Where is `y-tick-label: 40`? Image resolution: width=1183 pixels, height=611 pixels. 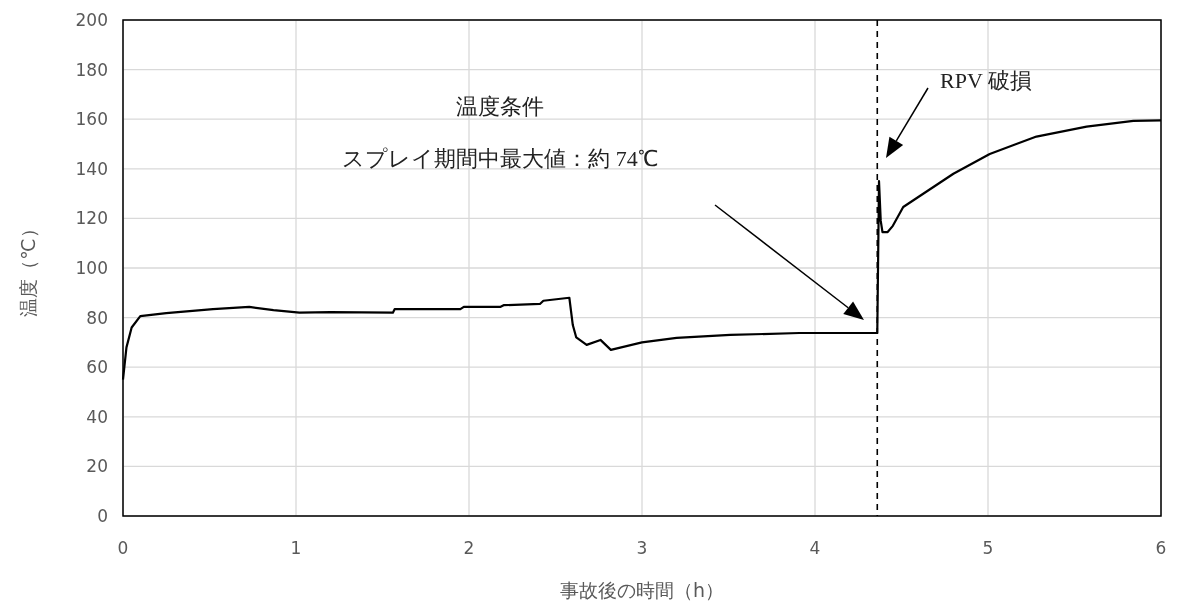
y-tick-label: 40 is located at coordinates (97, 416).